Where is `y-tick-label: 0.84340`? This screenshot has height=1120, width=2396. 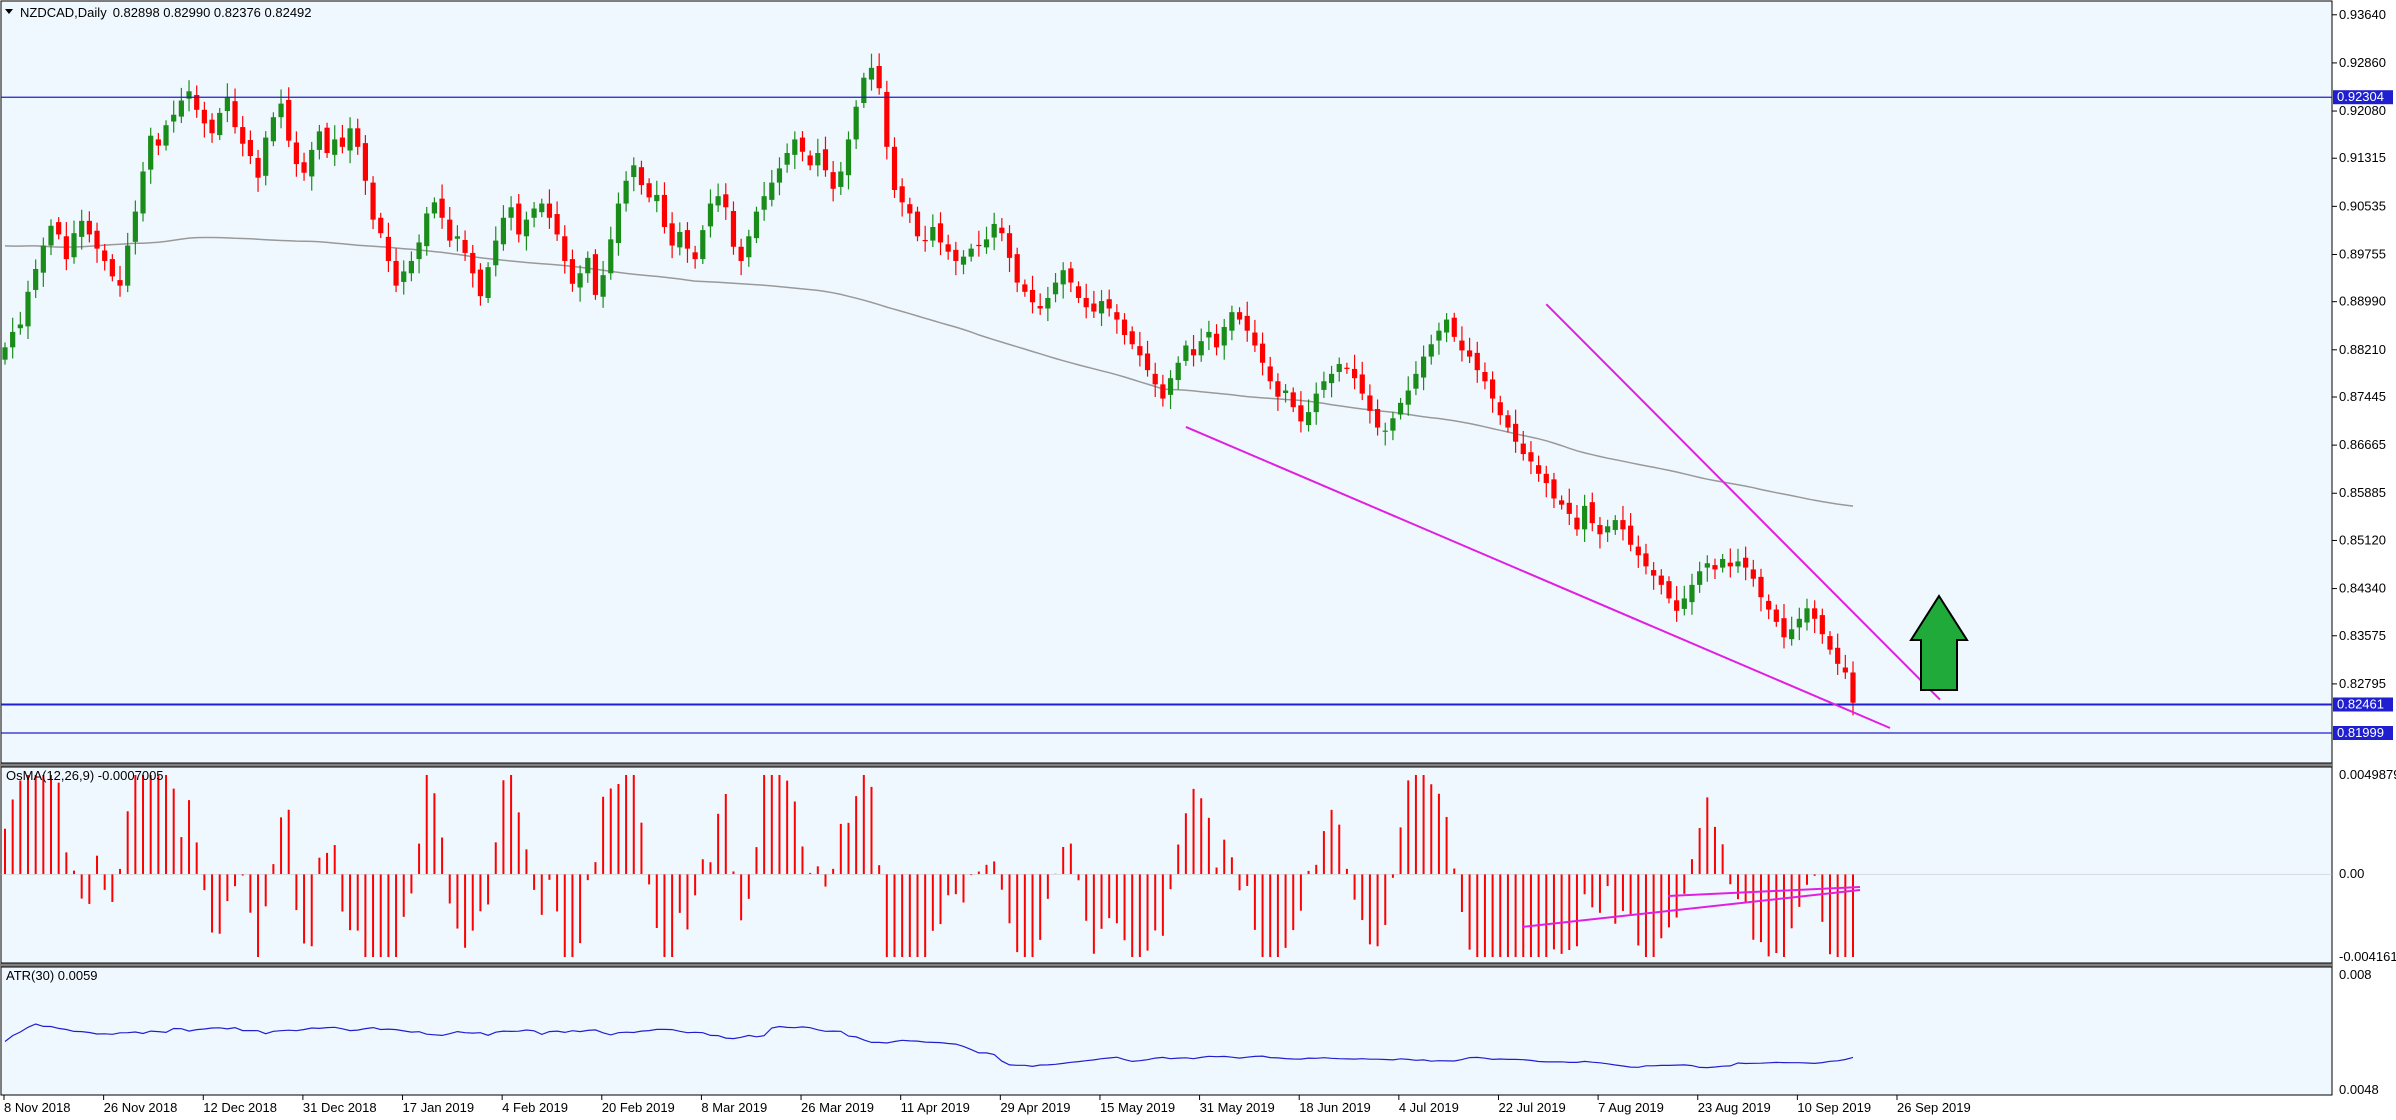 y-tick-label: 0.84340 is located at coordinates (2362, 588).